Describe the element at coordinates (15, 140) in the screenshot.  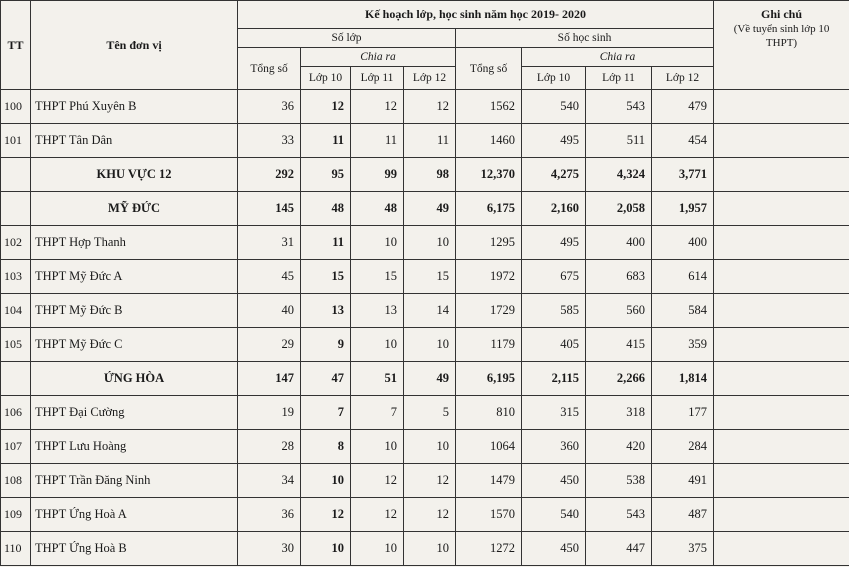
I see `tt-cell: 101` at that location.